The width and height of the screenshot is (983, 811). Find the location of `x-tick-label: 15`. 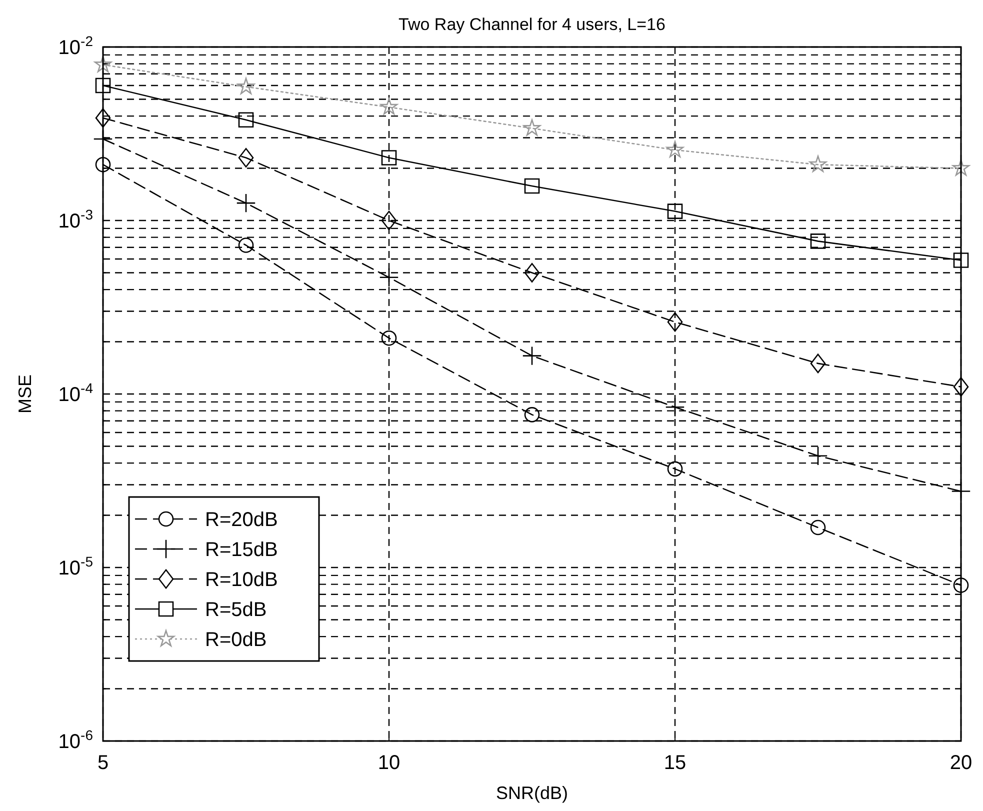

x-tick-label: 15 is located at coordinates (675, 763).